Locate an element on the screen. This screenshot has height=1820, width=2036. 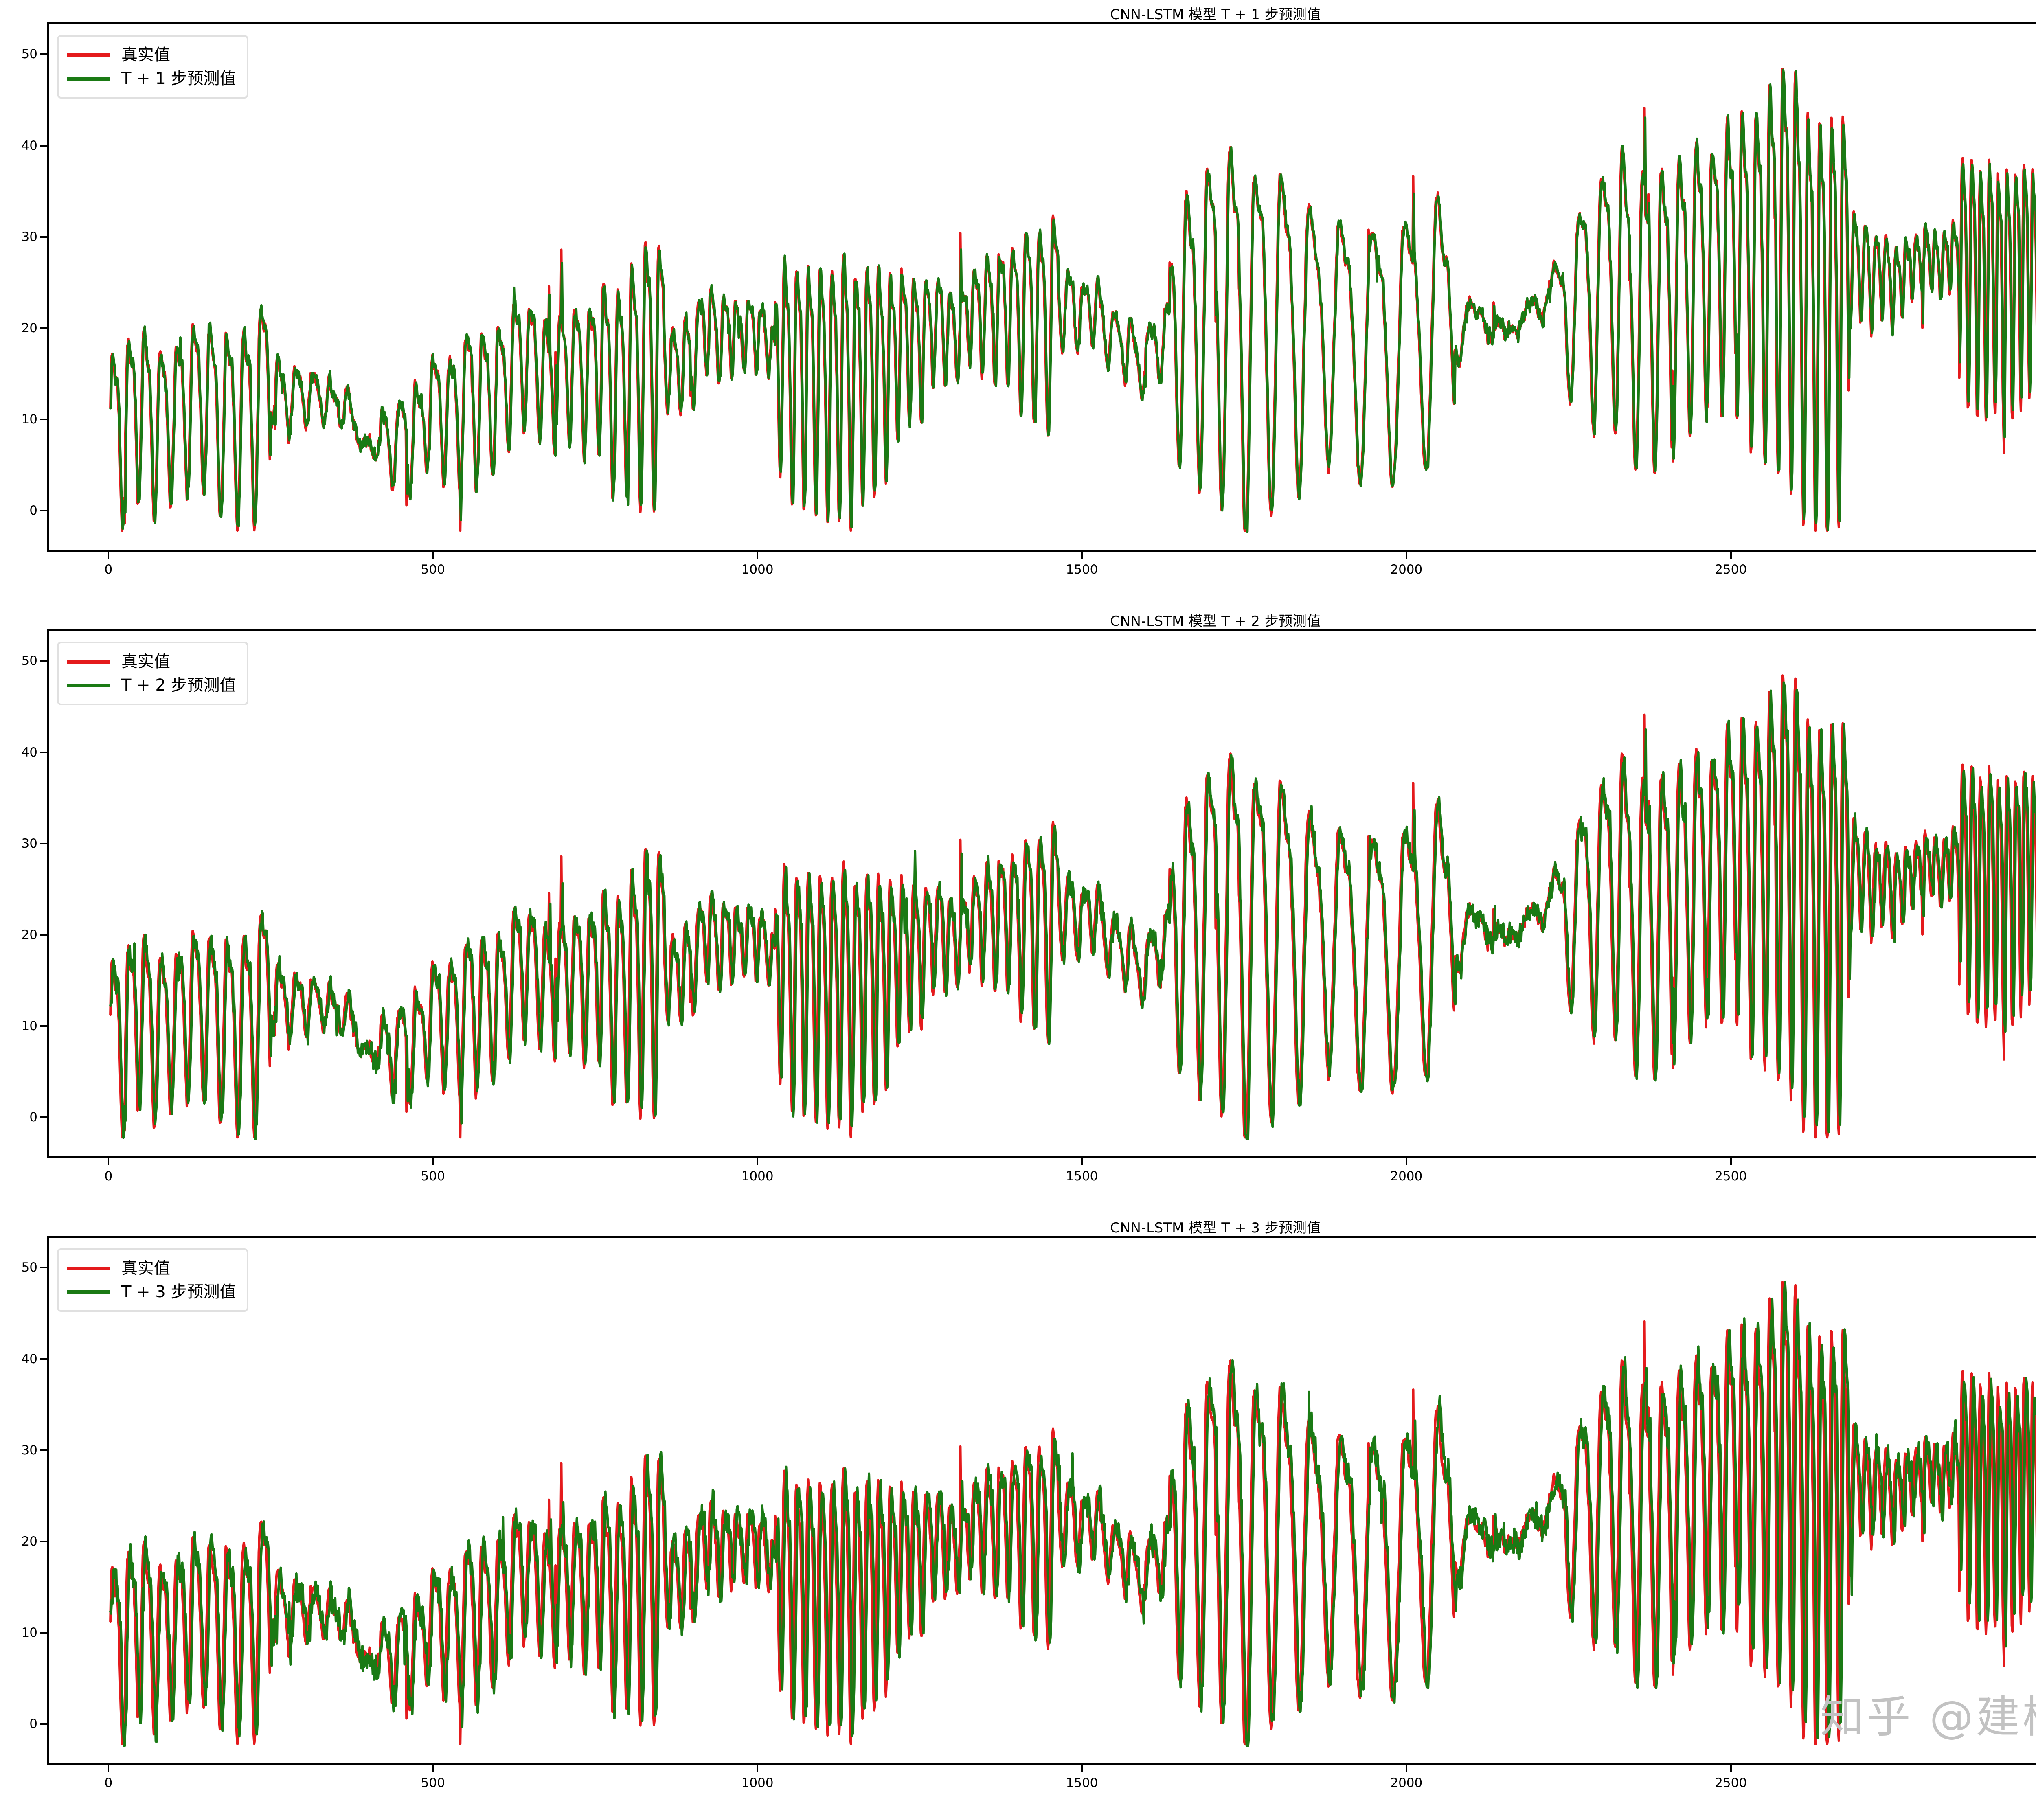
legend-item-predicted: T + 2 步预测值 is located at coordinates (151, 685).